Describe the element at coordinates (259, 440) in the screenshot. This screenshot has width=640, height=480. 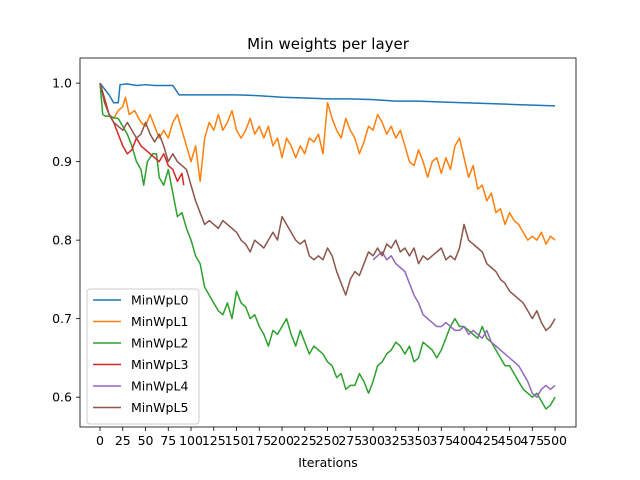
I see `x-tick-label: 175` at that location.